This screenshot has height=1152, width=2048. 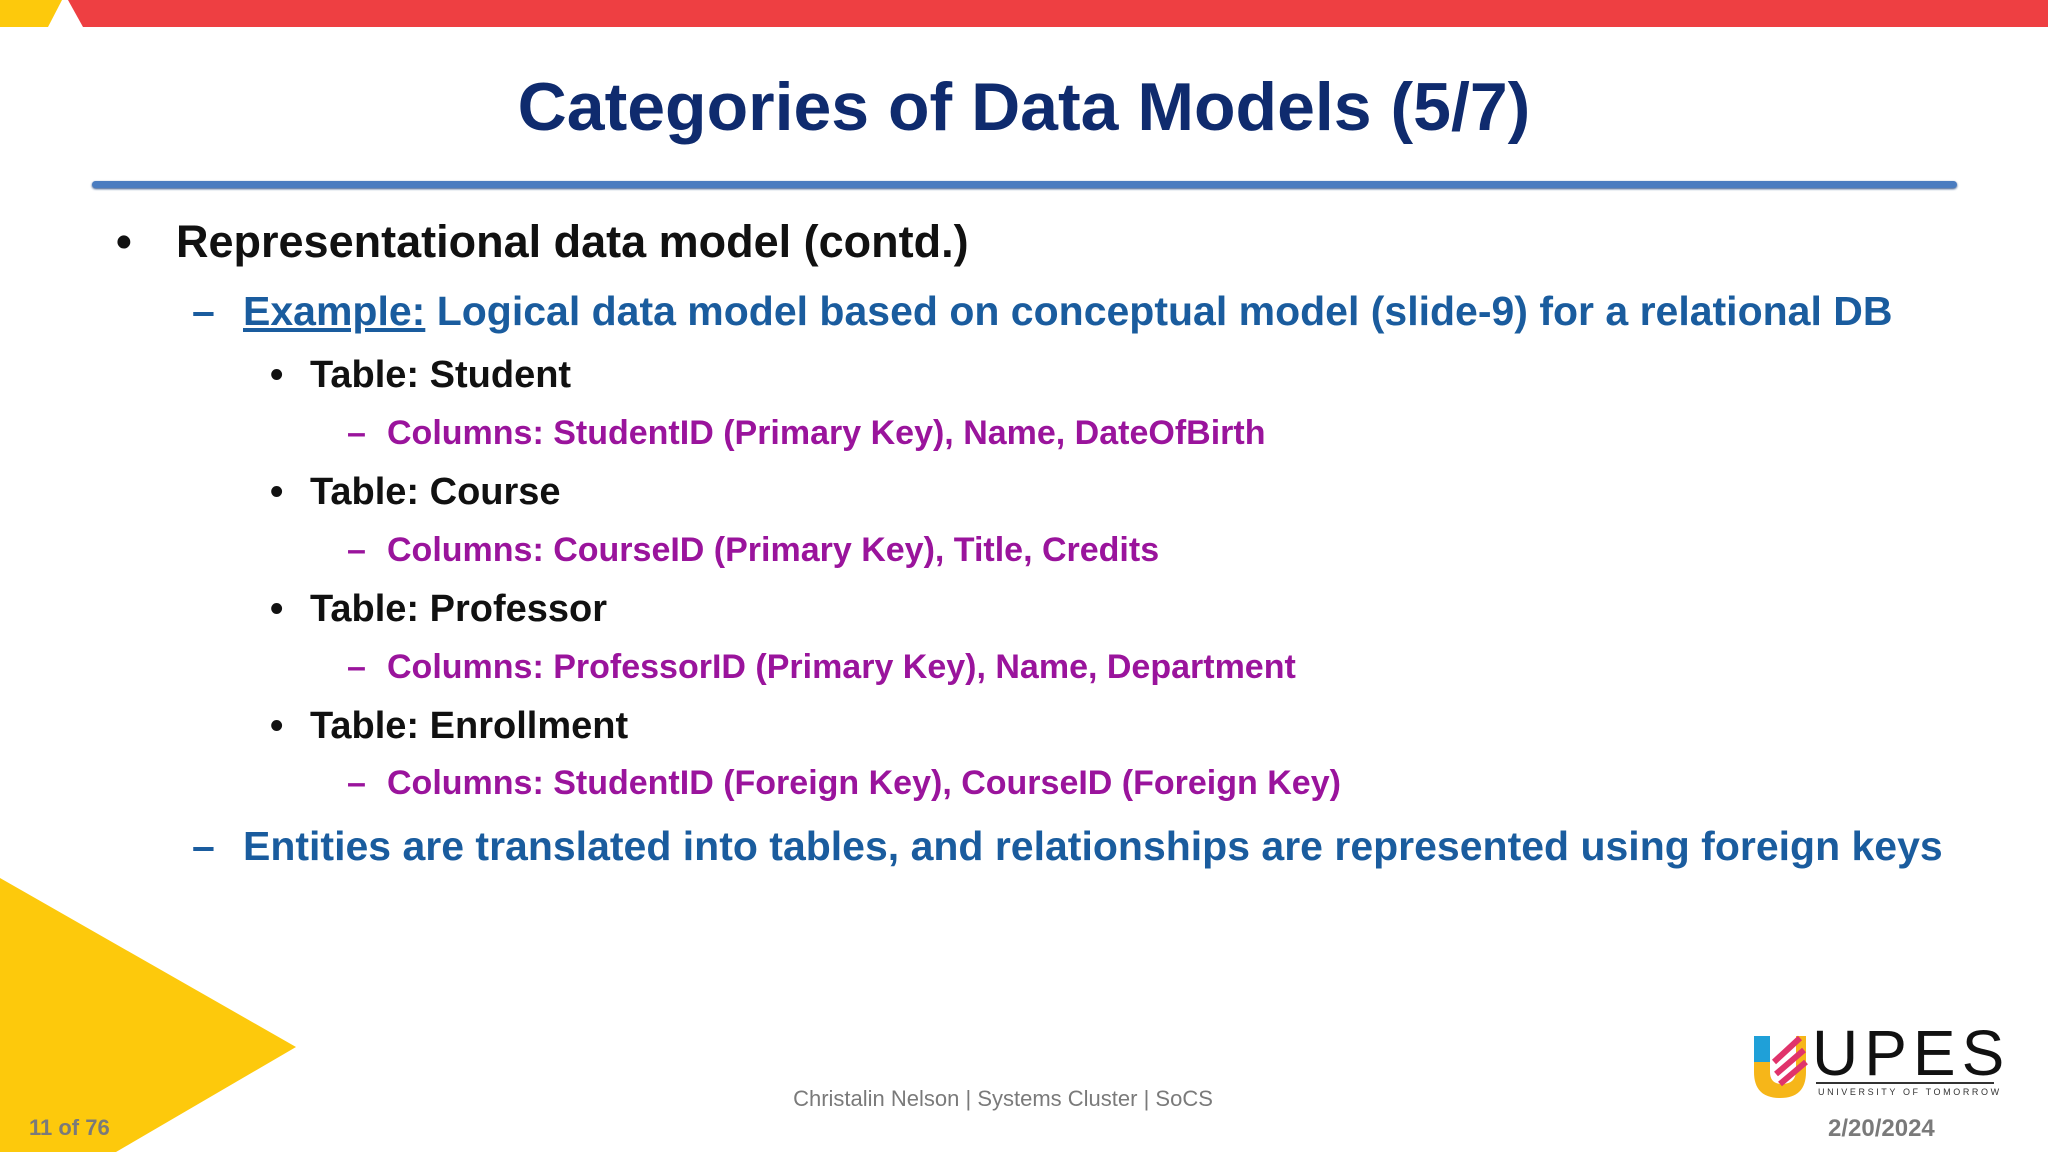 What do you see at coordinates (459, 609) in the screenshot?
I see `table-professor: Table: Professor` at bounding box center [459, 609].